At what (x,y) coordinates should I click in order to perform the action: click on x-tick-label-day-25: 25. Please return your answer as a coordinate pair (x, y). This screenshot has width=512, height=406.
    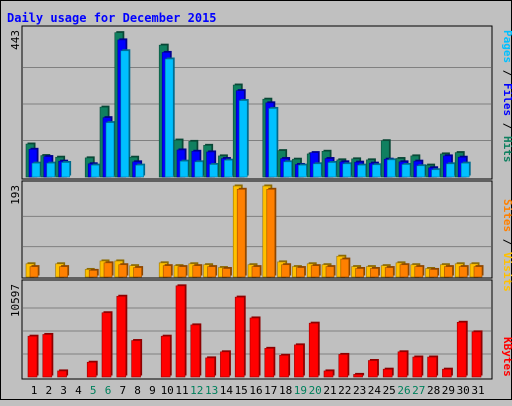
    Looking at the image, I should click on (389, 390).